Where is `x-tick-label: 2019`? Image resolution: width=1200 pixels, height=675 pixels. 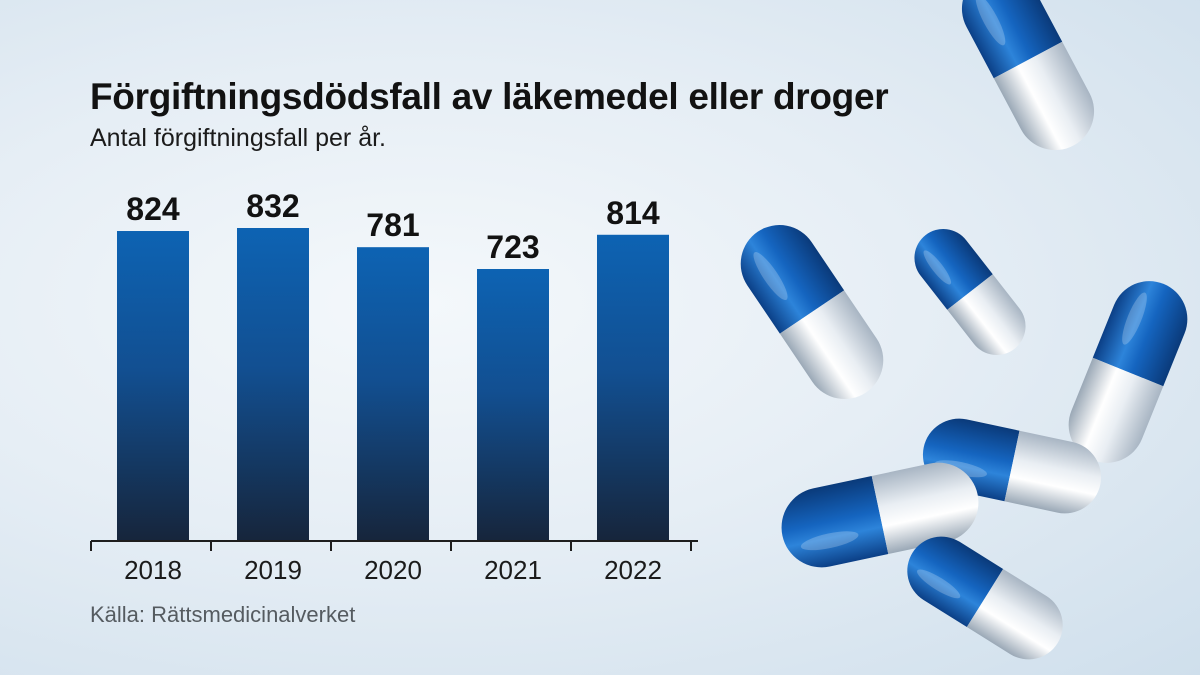
x-tick-label: 2019 is located at coordinates (273, 570).